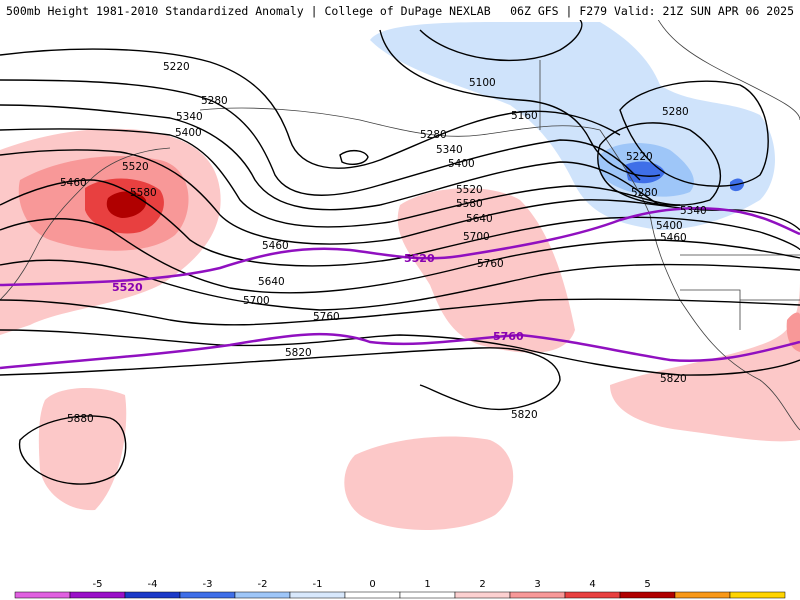 This screenshot has width=800, height=600. I want to click on climo-5760-line, so click(400, 351).